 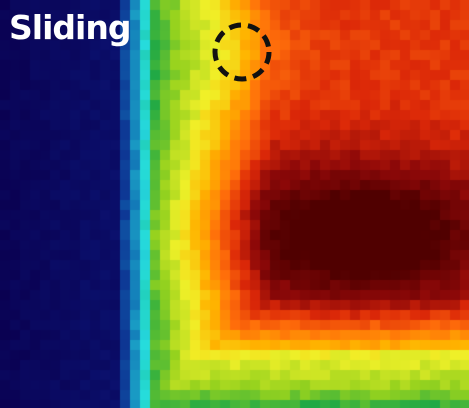 What do you see at coordinates (70, 27) in the screenshot?
I see `panel-title: Sliding` at bounding box center [70, 27].